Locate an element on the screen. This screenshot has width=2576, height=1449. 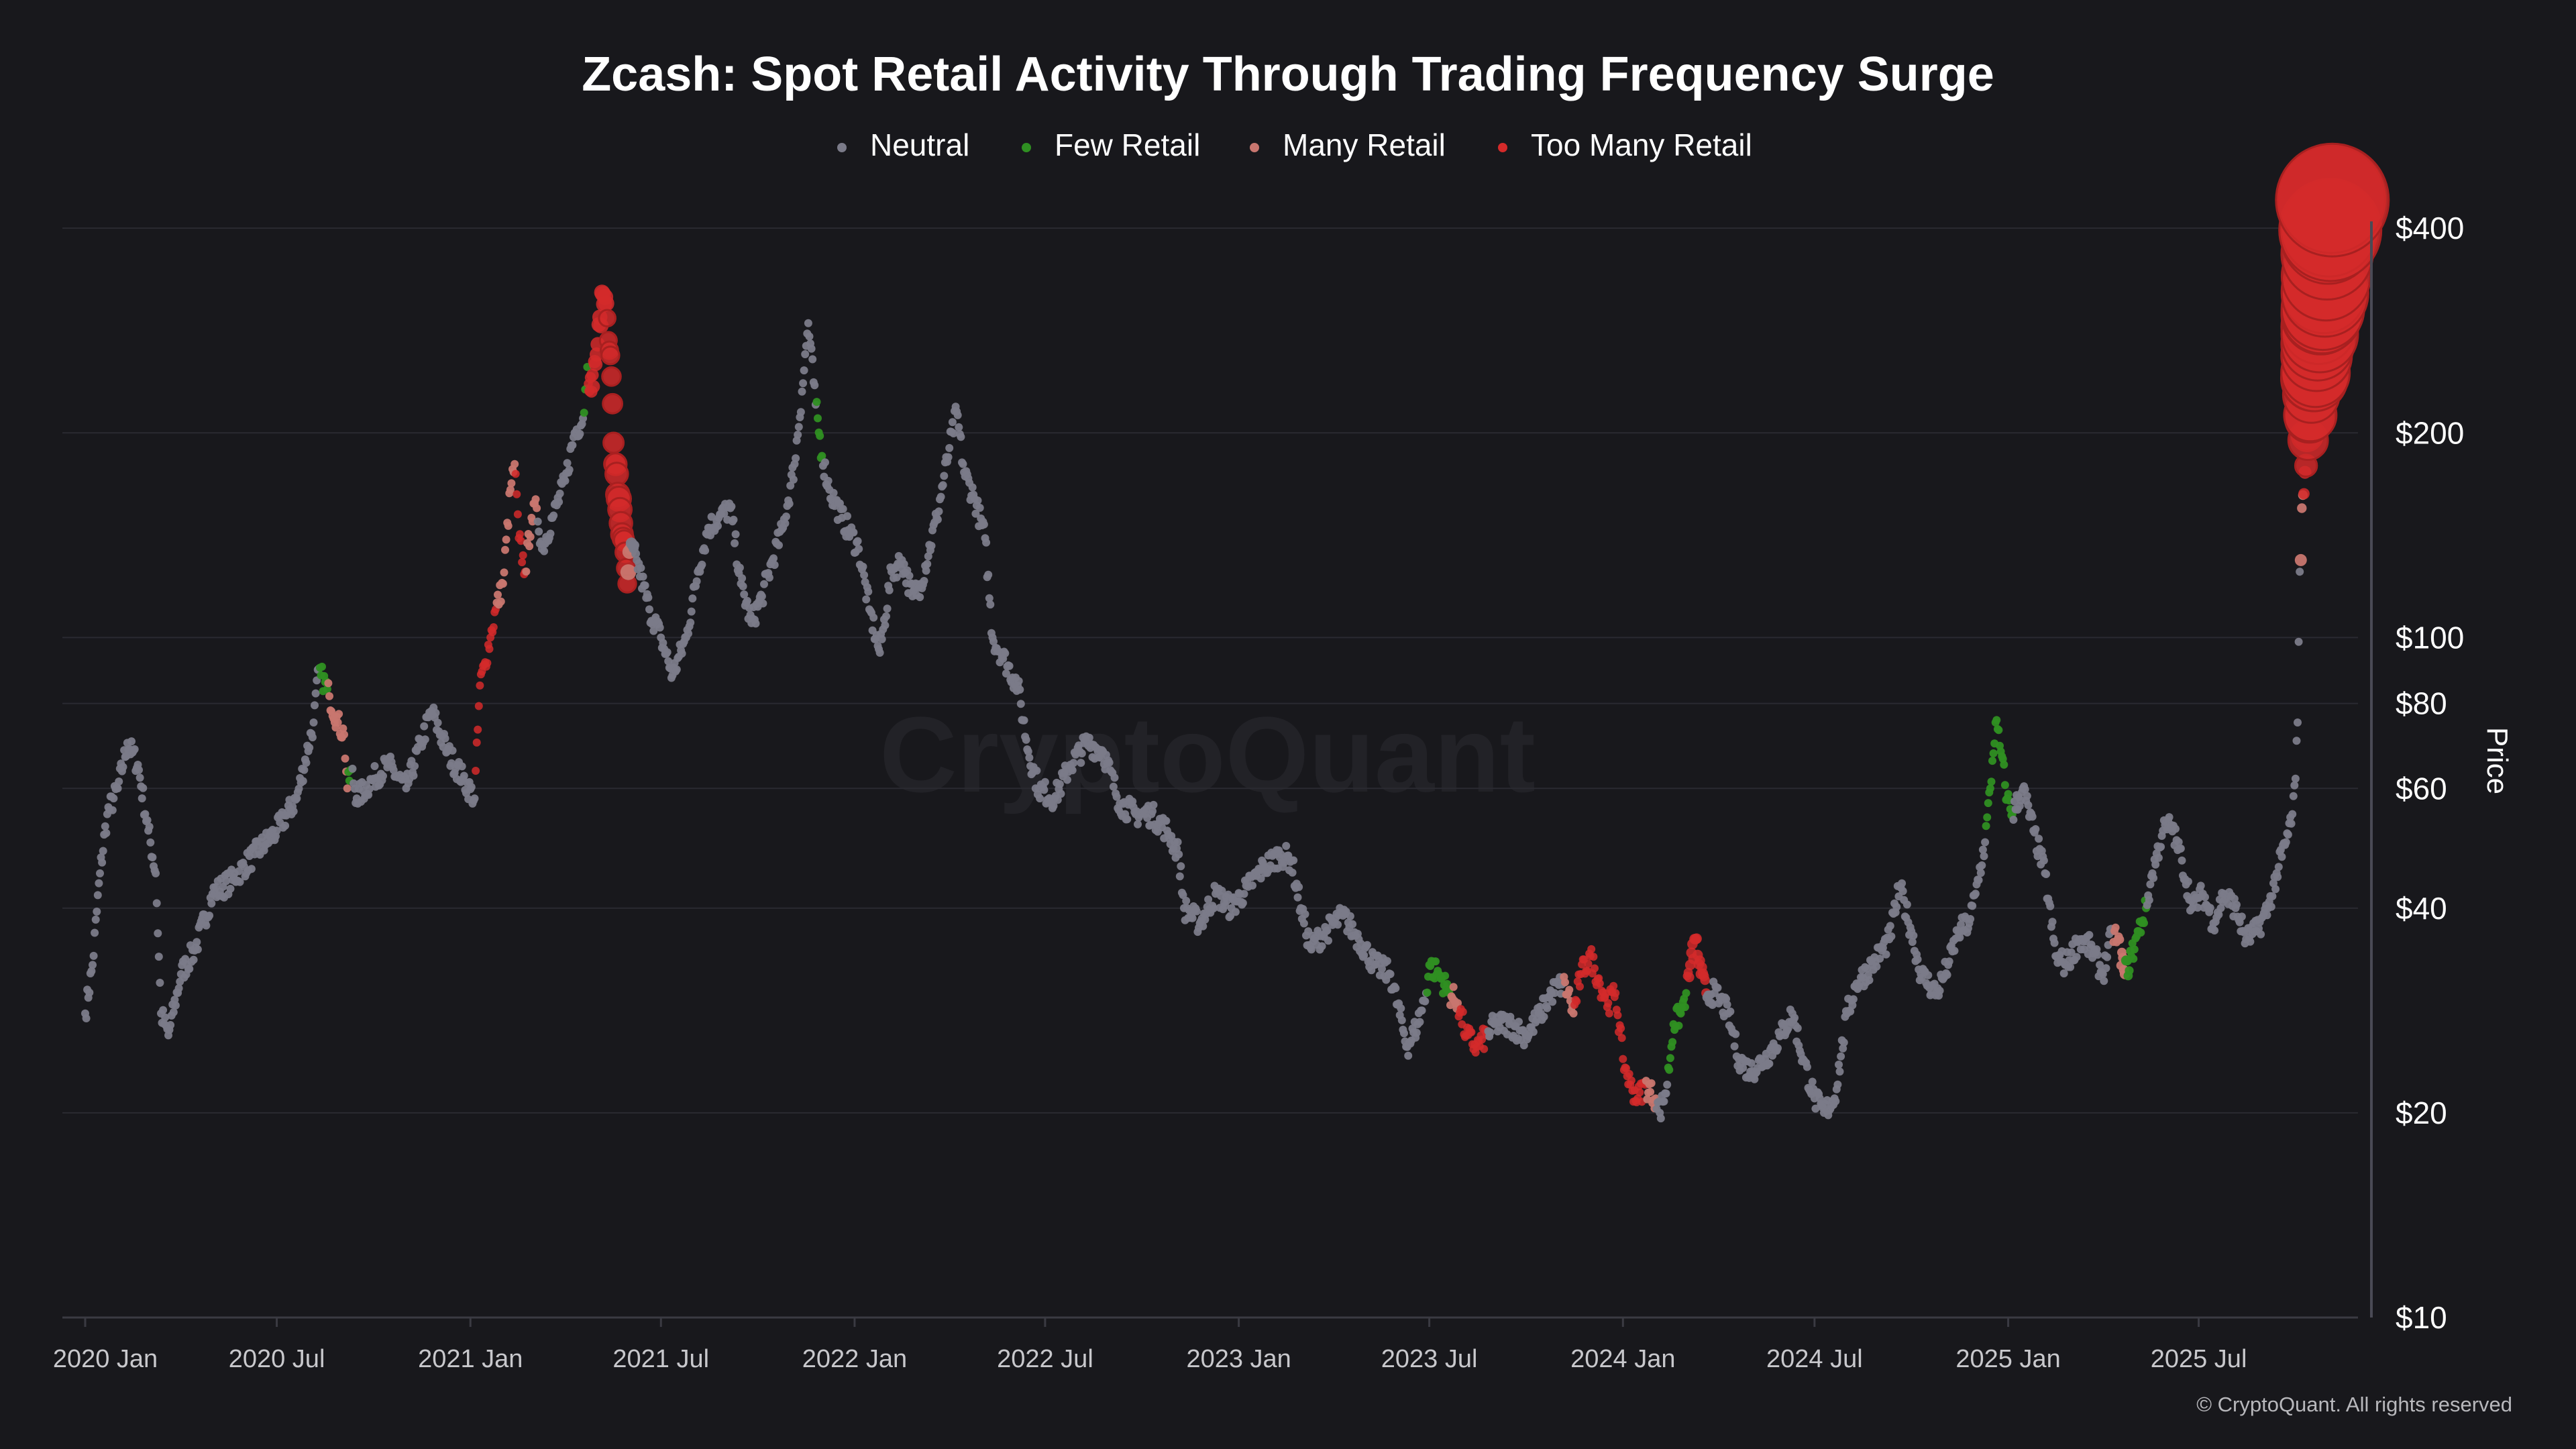
x-tick-label: 2020 Jan is located at coordinates (105, 1359).